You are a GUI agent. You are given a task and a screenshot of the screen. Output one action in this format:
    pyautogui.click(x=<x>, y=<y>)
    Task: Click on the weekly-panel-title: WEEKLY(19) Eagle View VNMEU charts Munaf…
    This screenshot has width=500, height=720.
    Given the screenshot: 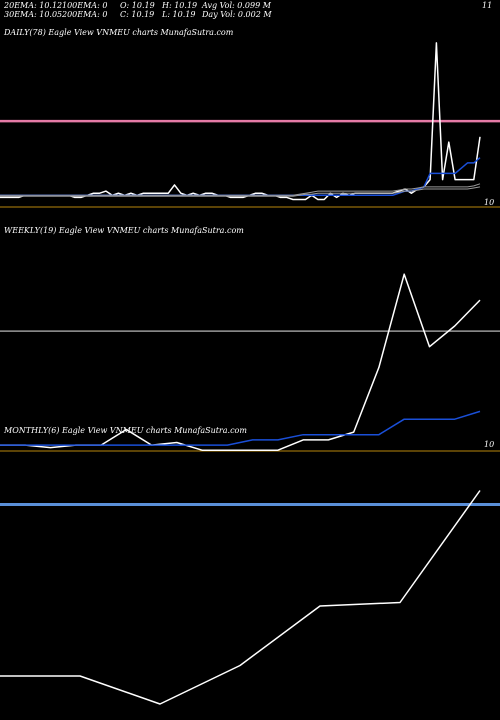 What is the action you would take?
    pyautogui.click(x=124, y=230)
    